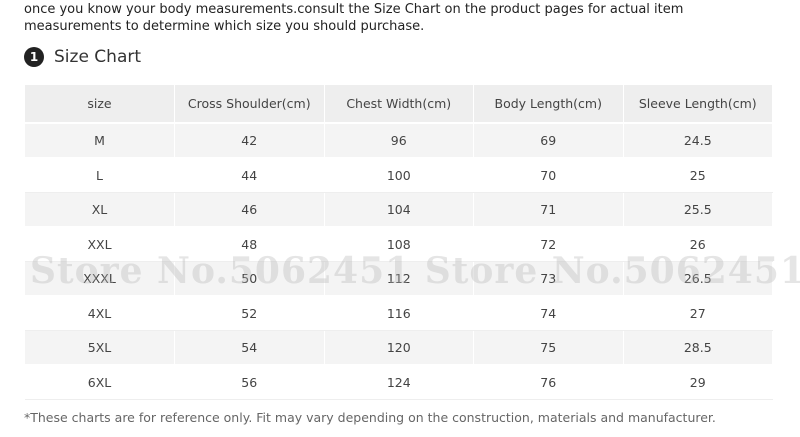 The height and width of the screenshot is (437, 800). What do you see at coordinates (34, 57) in the screenshot?
I see `step-badge: 1` at bounding box center [34, 57].